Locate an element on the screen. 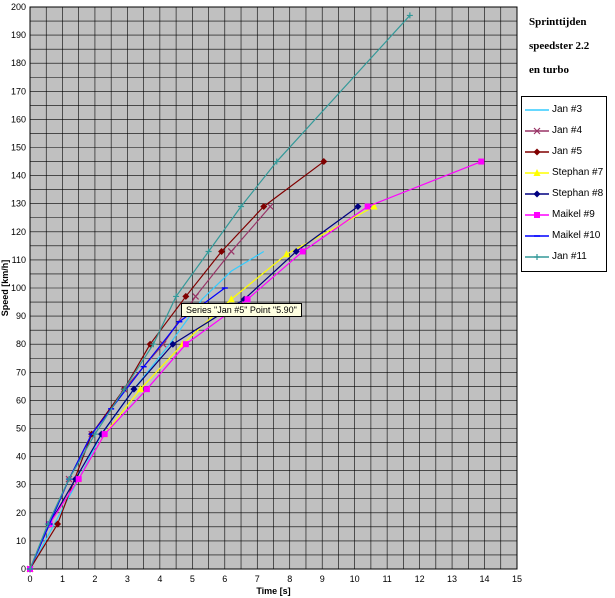 Image resolution: width=615 pixels, height=598 pixels. legend-item: Stephan #7 is located at coordinates (565, 173).